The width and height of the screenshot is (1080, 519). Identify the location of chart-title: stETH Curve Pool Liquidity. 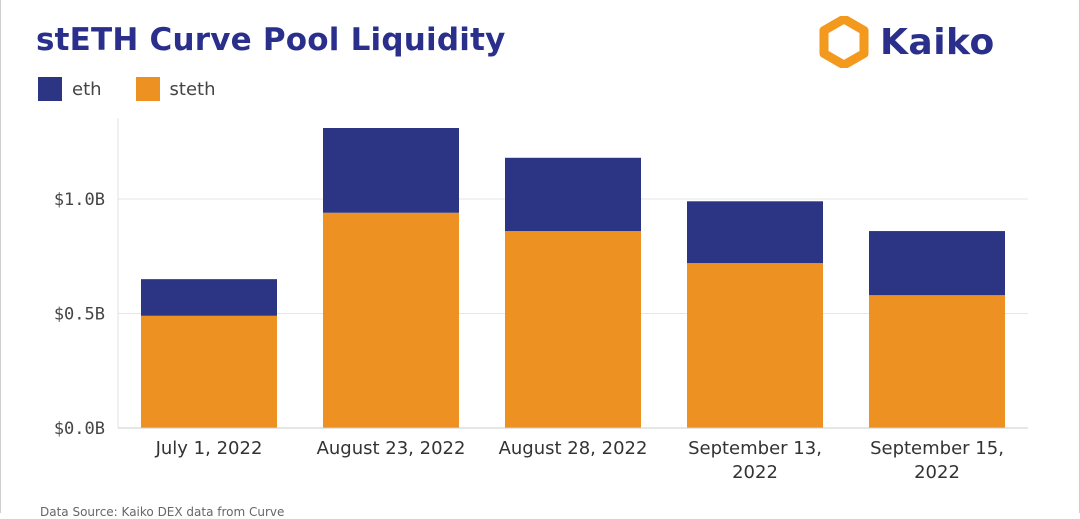
(271, 40).